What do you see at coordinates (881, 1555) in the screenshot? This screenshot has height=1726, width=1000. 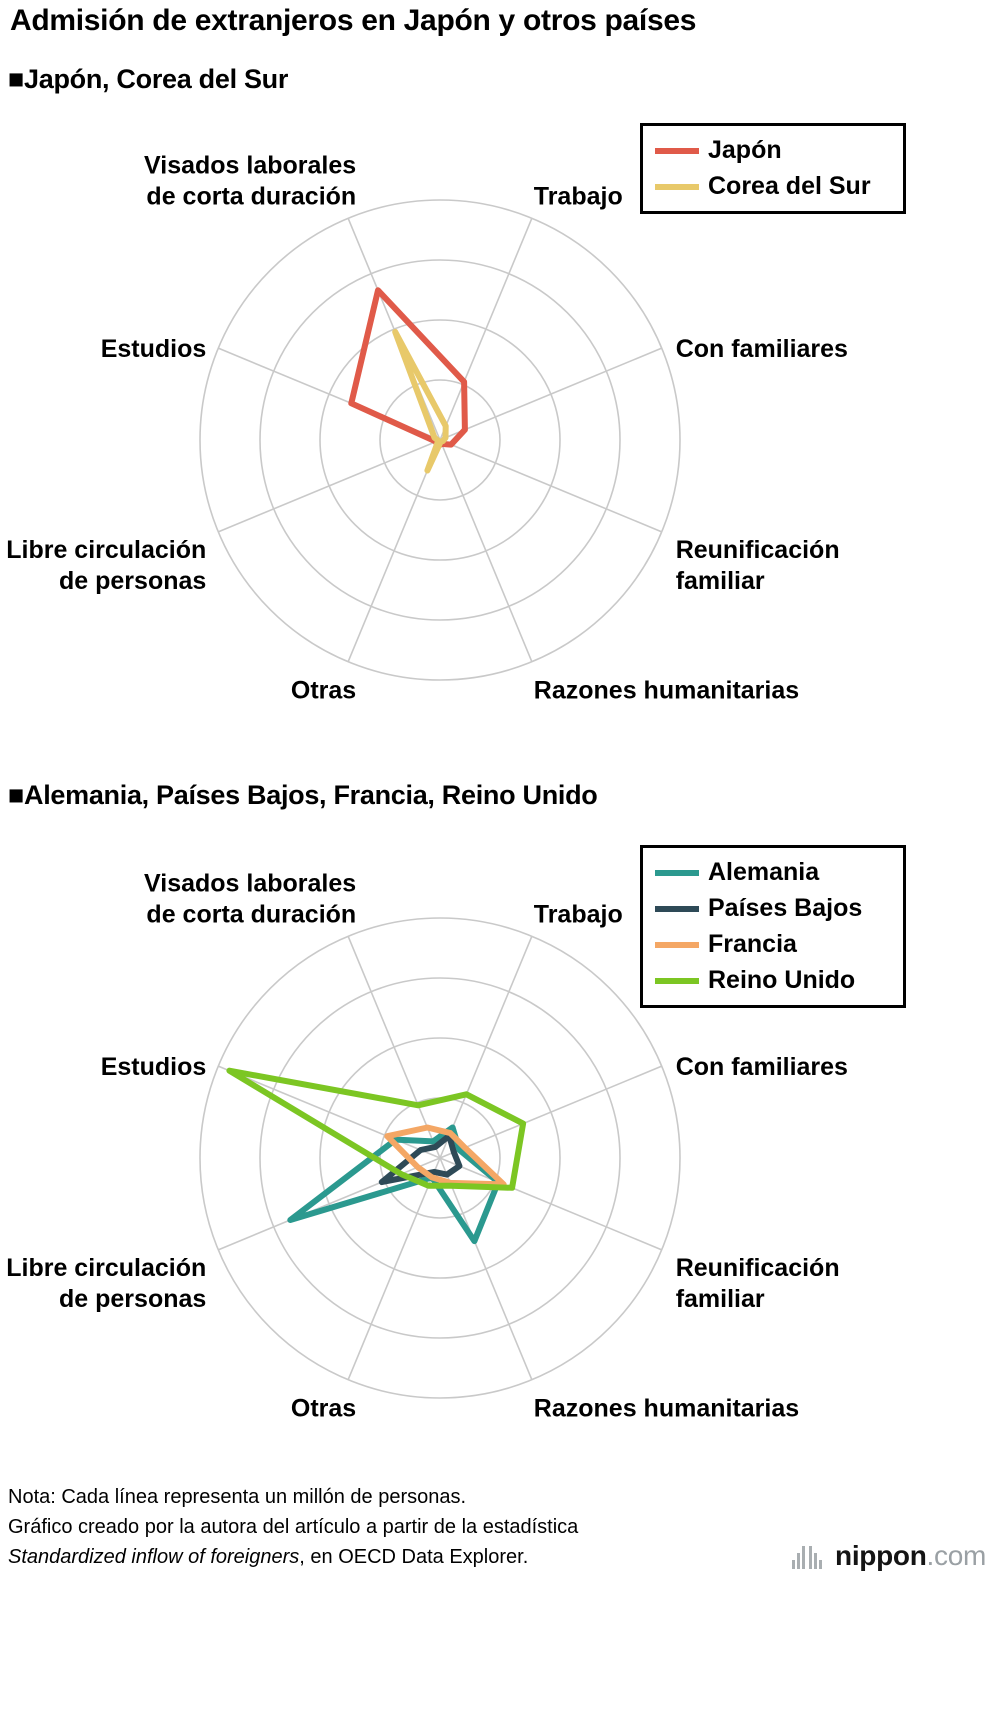 I see `brand-name: nippon` at bounding box center [881, 1555].